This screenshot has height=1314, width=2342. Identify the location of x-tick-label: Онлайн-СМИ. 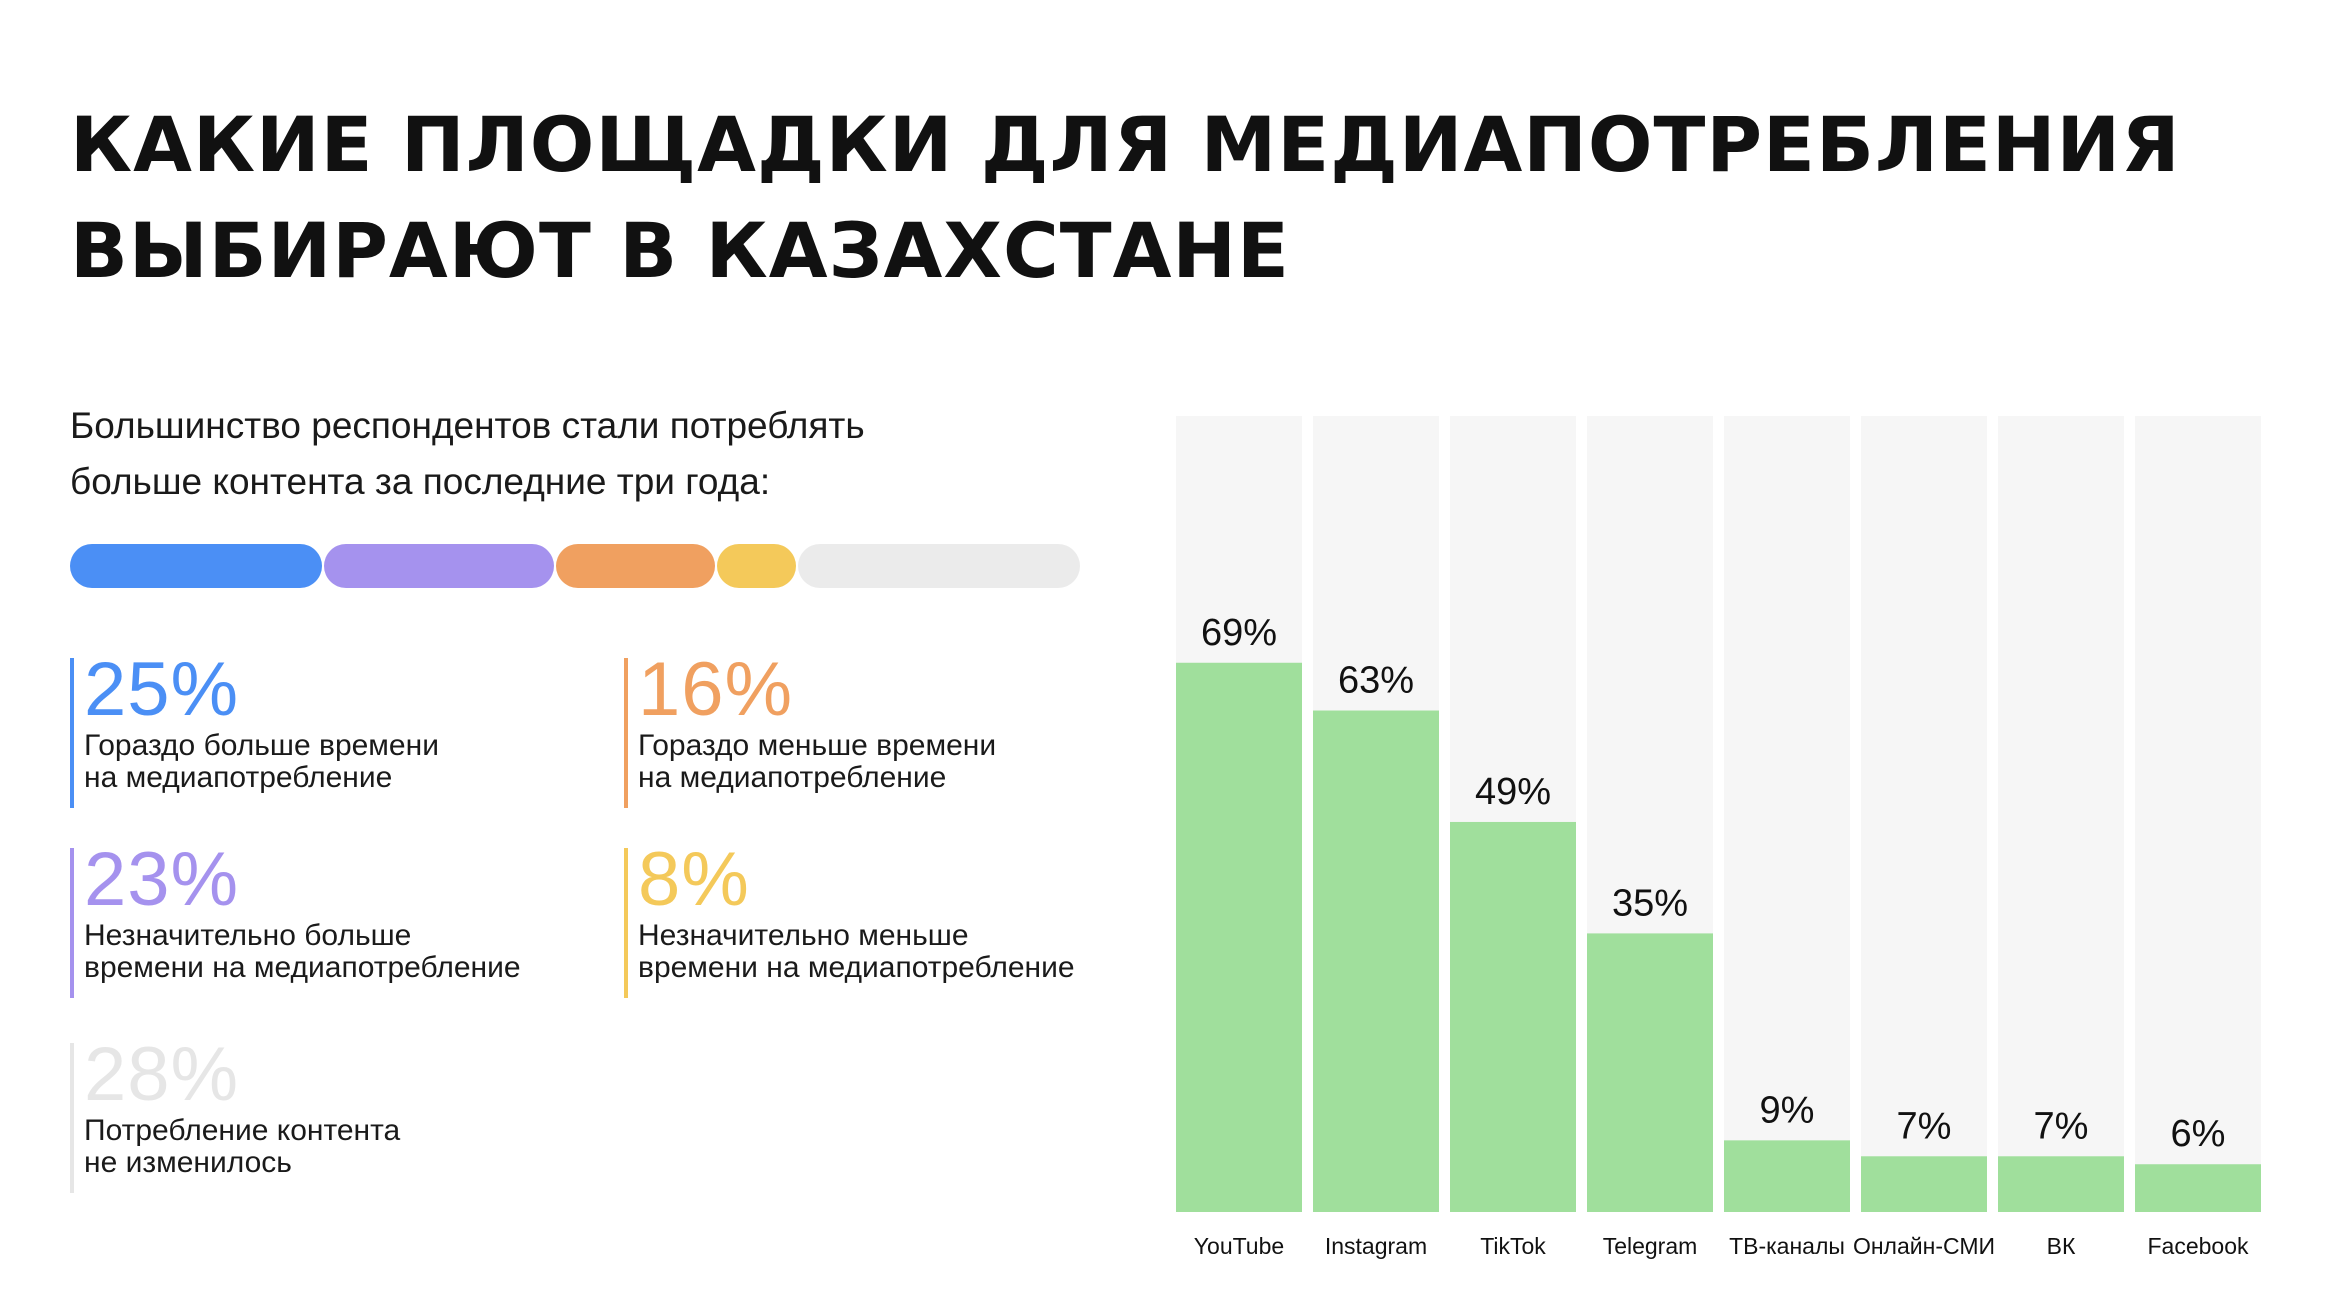
(1924, 1246).